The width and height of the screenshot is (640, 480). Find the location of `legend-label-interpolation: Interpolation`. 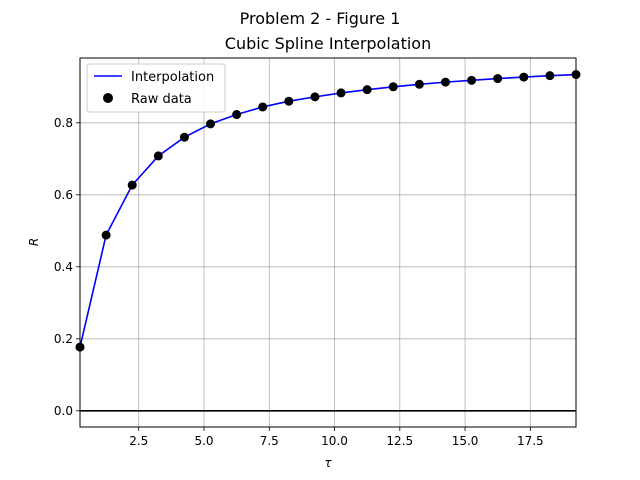

legend-label-interpolation: Interpolation is located at coordinates (172, 77).